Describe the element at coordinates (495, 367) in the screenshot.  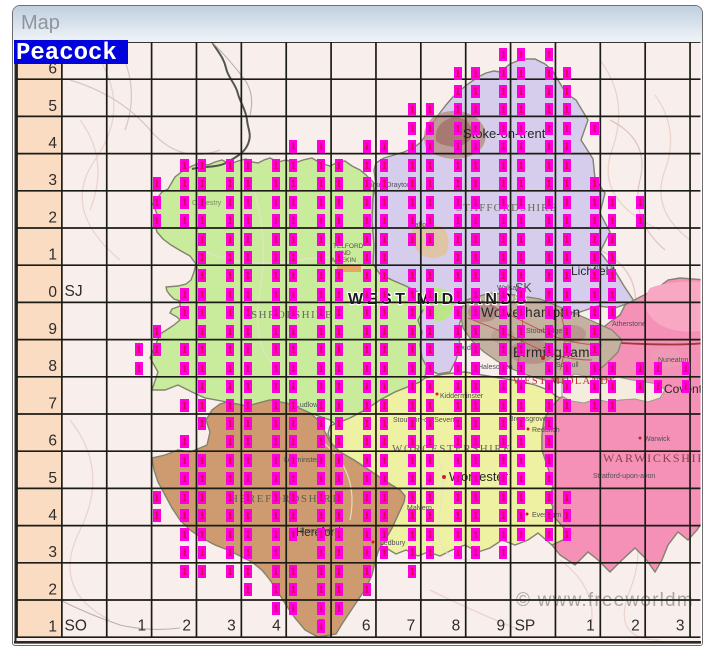
I see `svg-text: Halesowen` at that location.